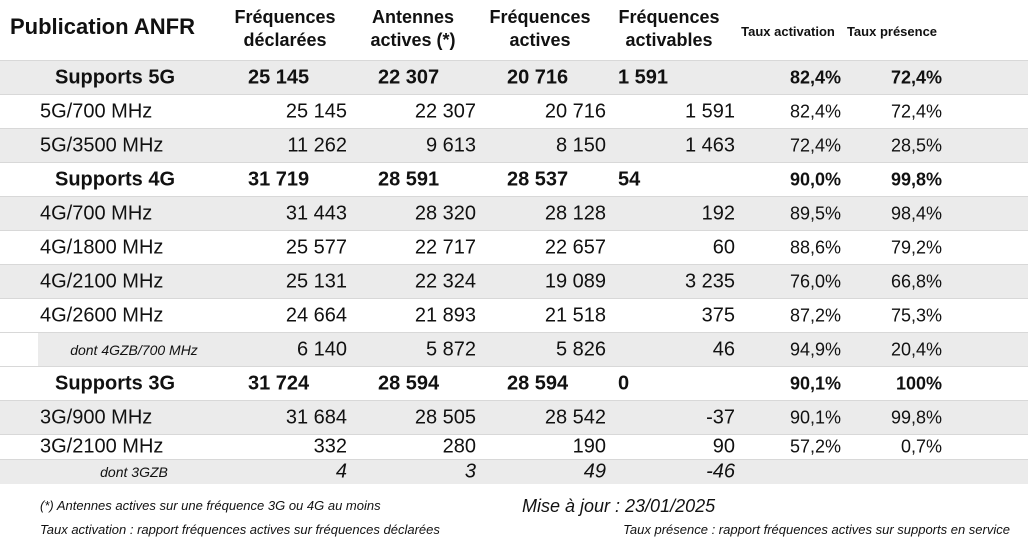 The width and height of the screenshot is (1028, 544). What do you see at coordinates (96, 111) in the screenshot?
I see `row-label: 5G/700 MHz` at bounding box center [96, 111].